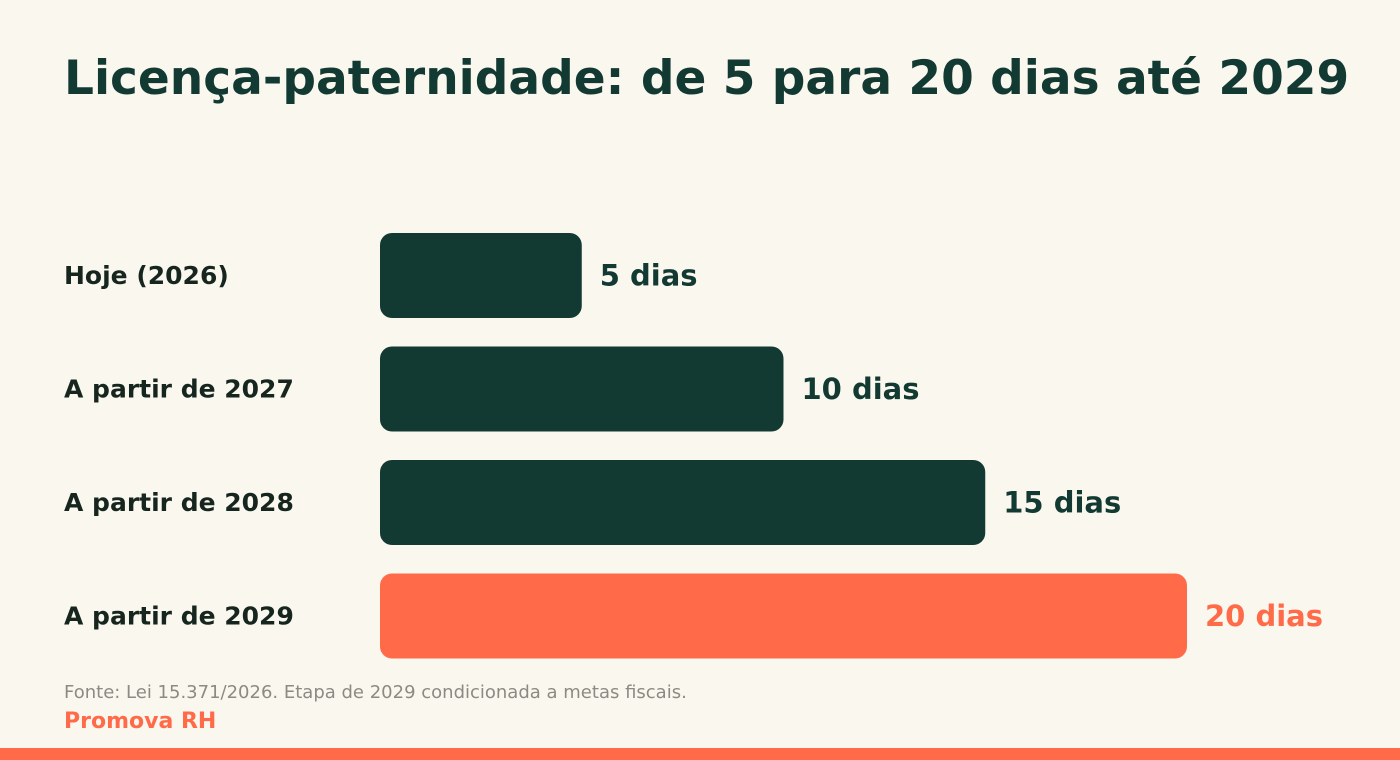 The height and width of the screenshot is (760, 1400). Describe the element at coordinates (1264, 616) in the screenshot. I see `value-label: 20 dias` at that location.